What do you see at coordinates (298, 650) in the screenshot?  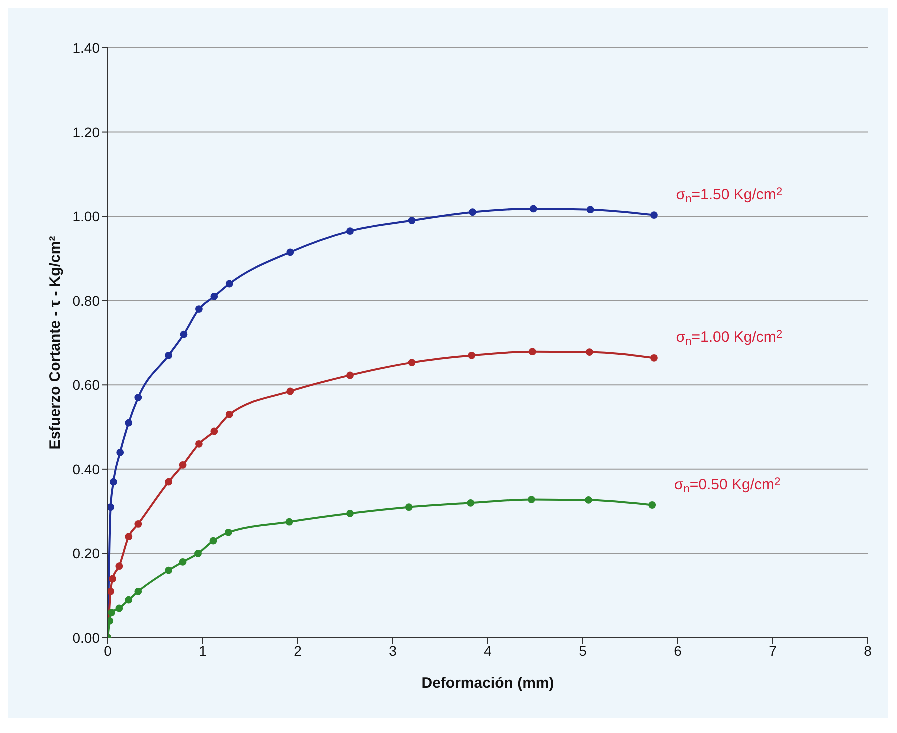 I see `x-tick-label: 2` at bounding box center [298, 650].